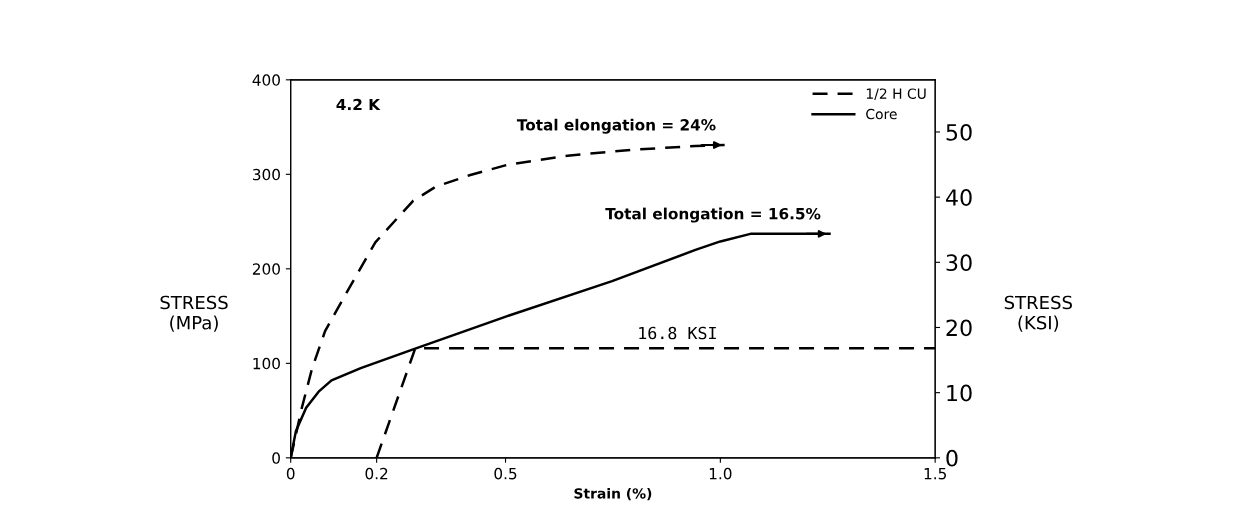  Describe the element at coordinates (959, 328) in the screenshot. I see `y2-tick-label: 20` at that location.